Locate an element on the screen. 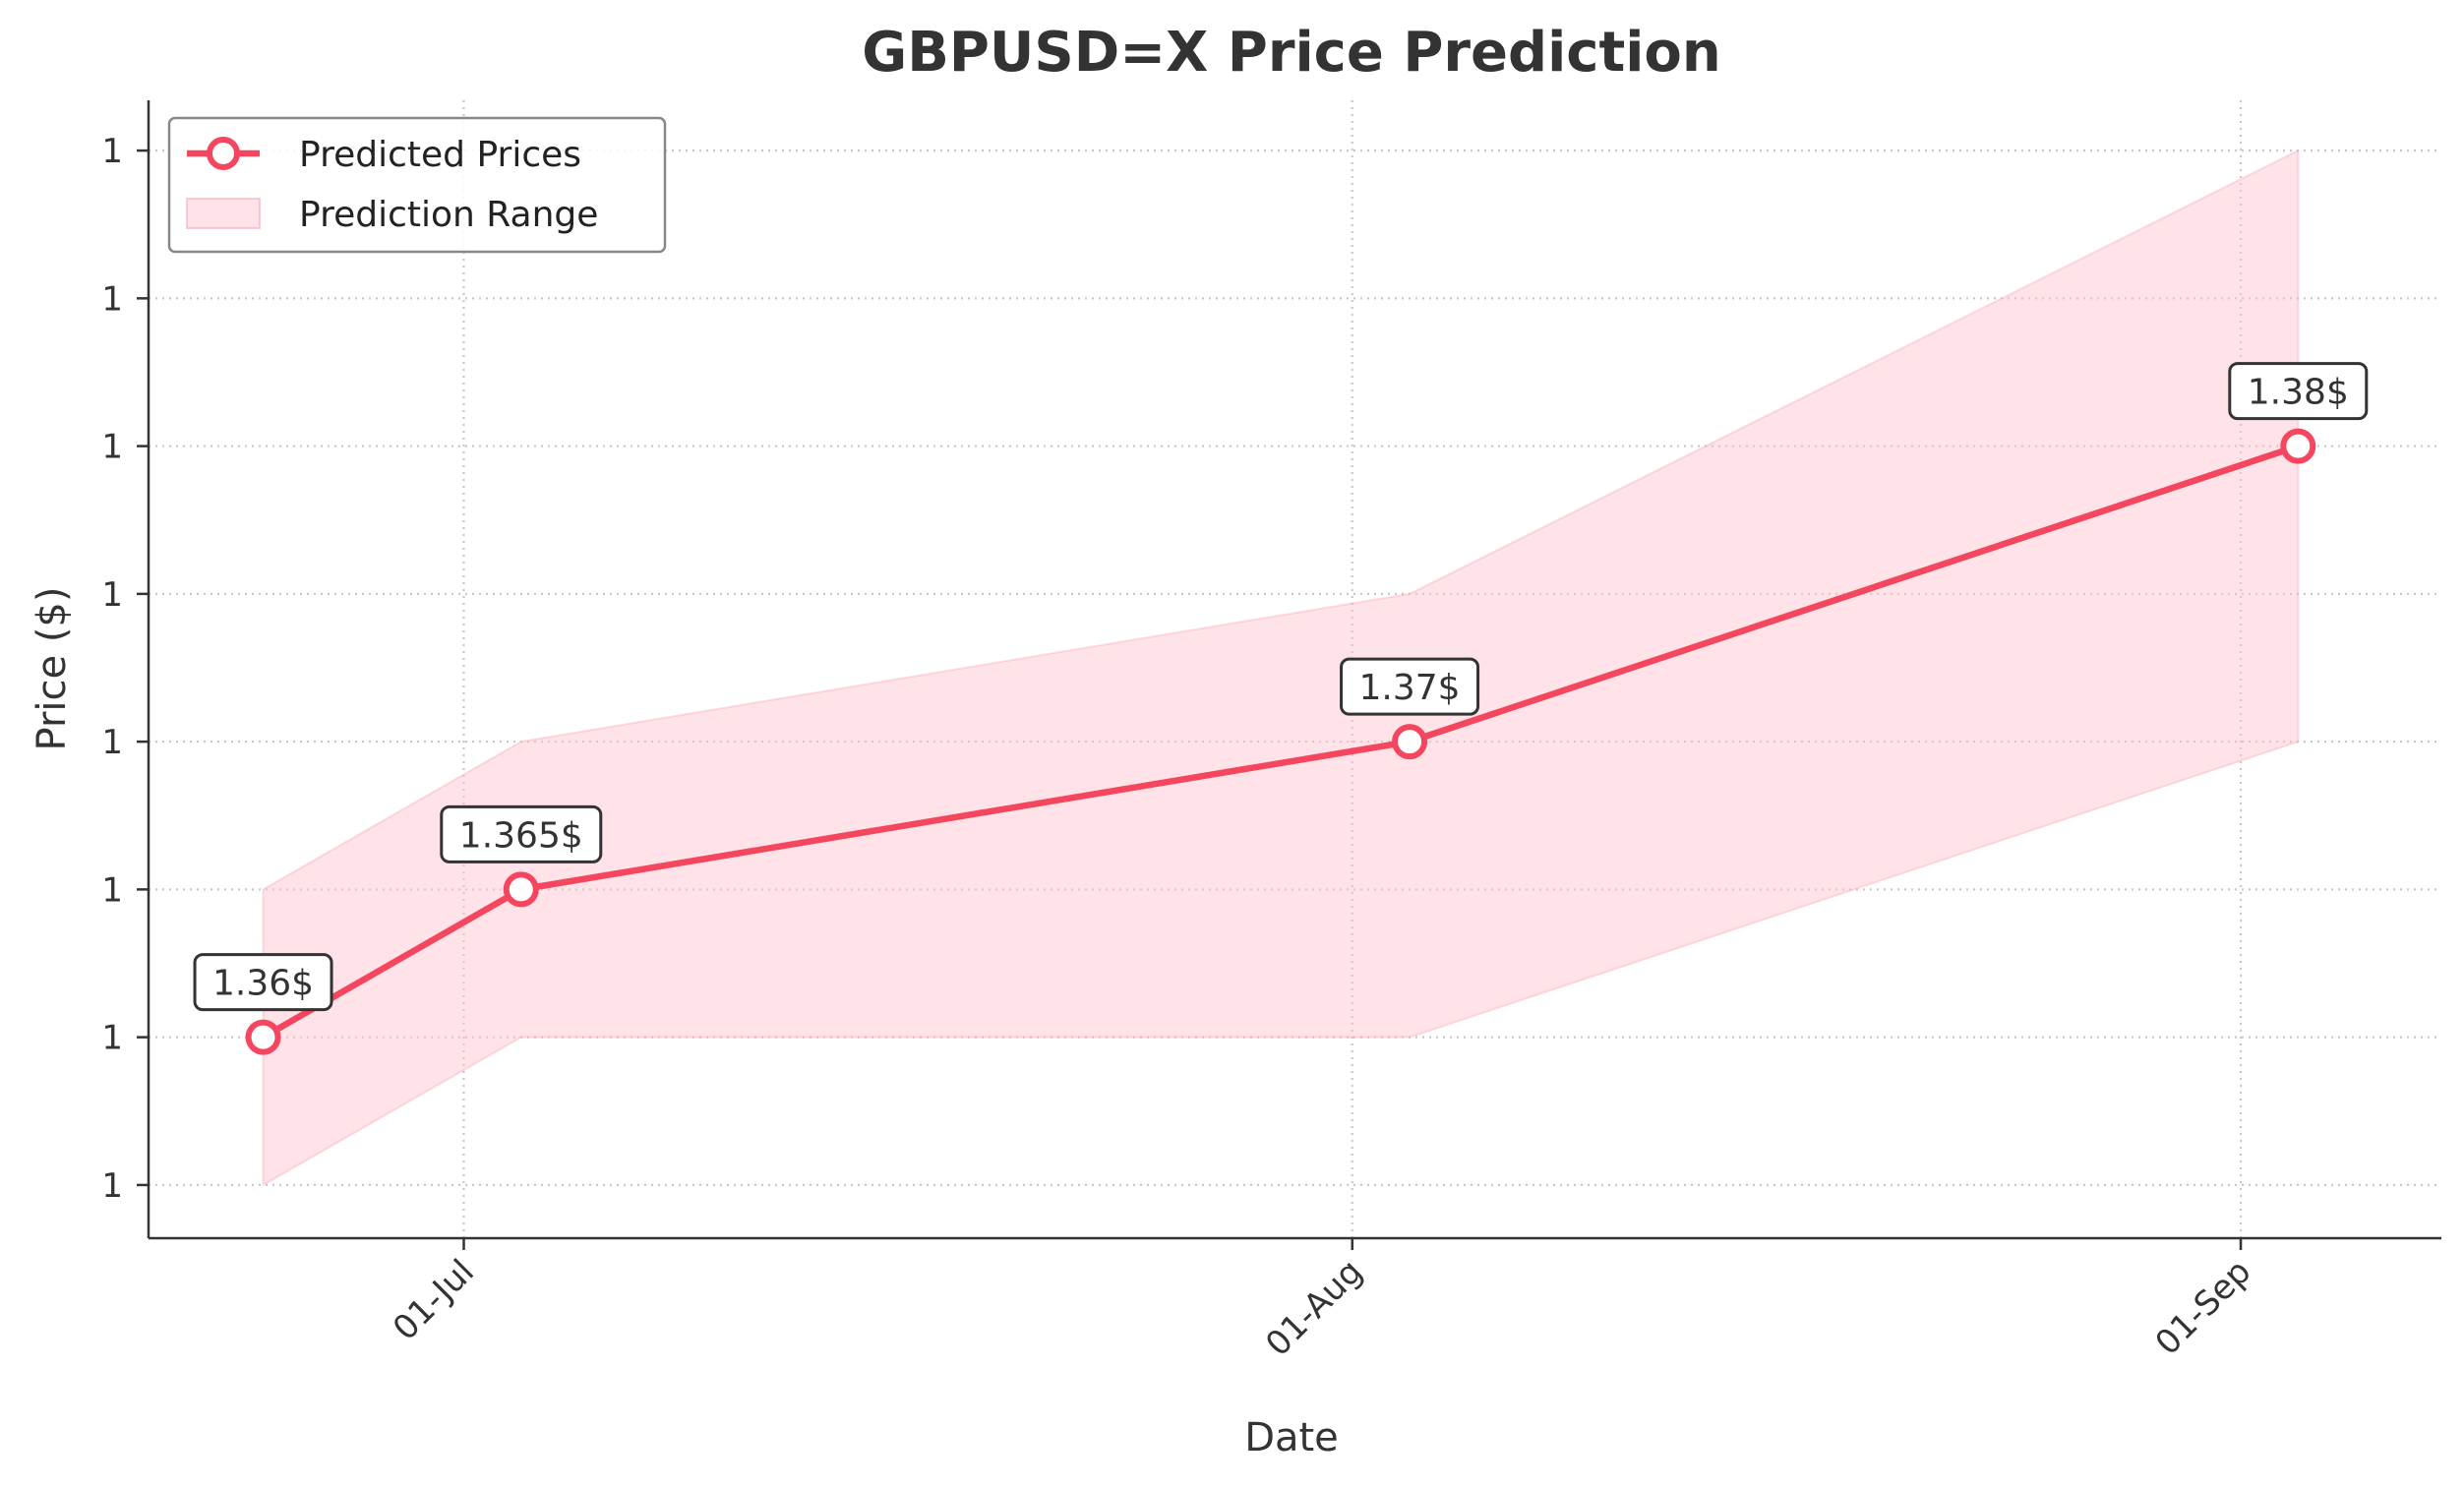 Image resolution: width=2464 pixels, height=1488 pixels. price-annotation-label: 1.36$ is located at coordinates (263, 984).